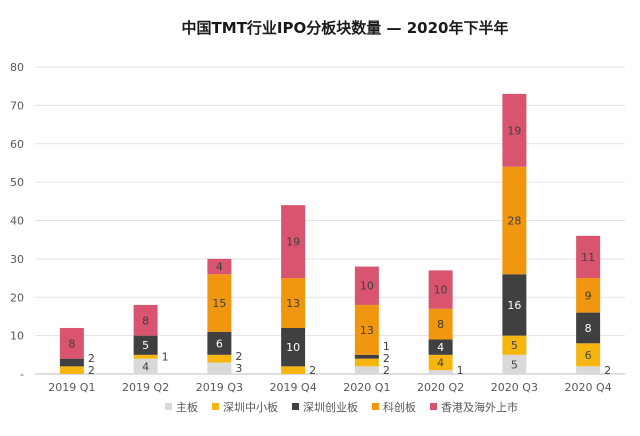 This screenshot has width=640, height=436. What do you see at coordinates (17, 297) in the screenshot?
I see `y-tick-label: 20` at bounding box center [17, 297].